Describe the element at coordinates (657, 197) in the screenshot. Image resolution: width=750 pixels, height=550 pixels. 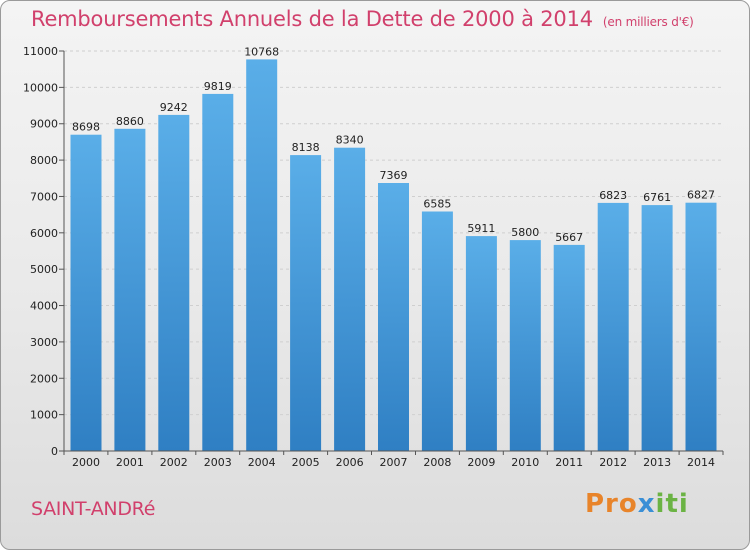
I see `data-label-2013: 6761` at that location.